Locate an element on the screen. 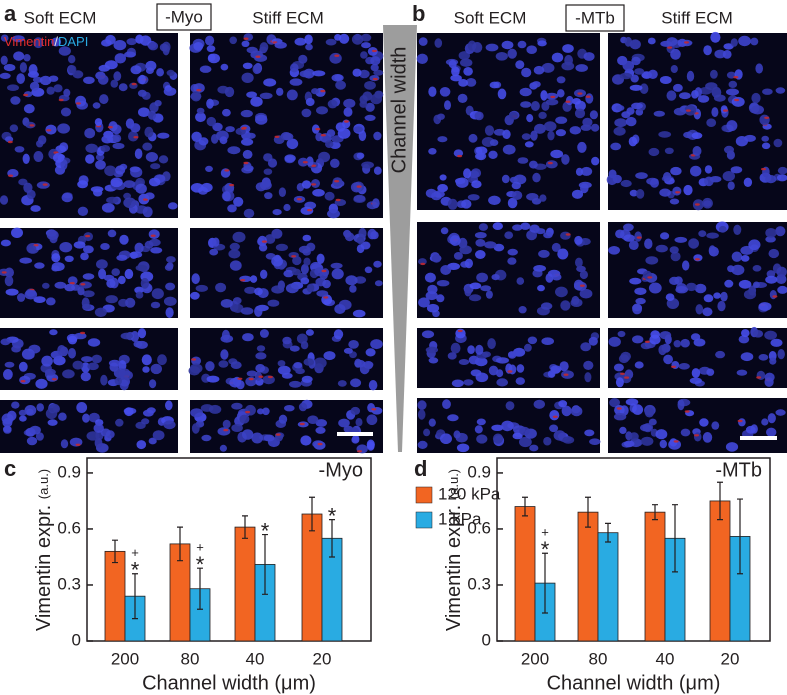 The width and height of the screenshot is (787, 695). condition-label: -MTb is located at coordinates (595, 17).